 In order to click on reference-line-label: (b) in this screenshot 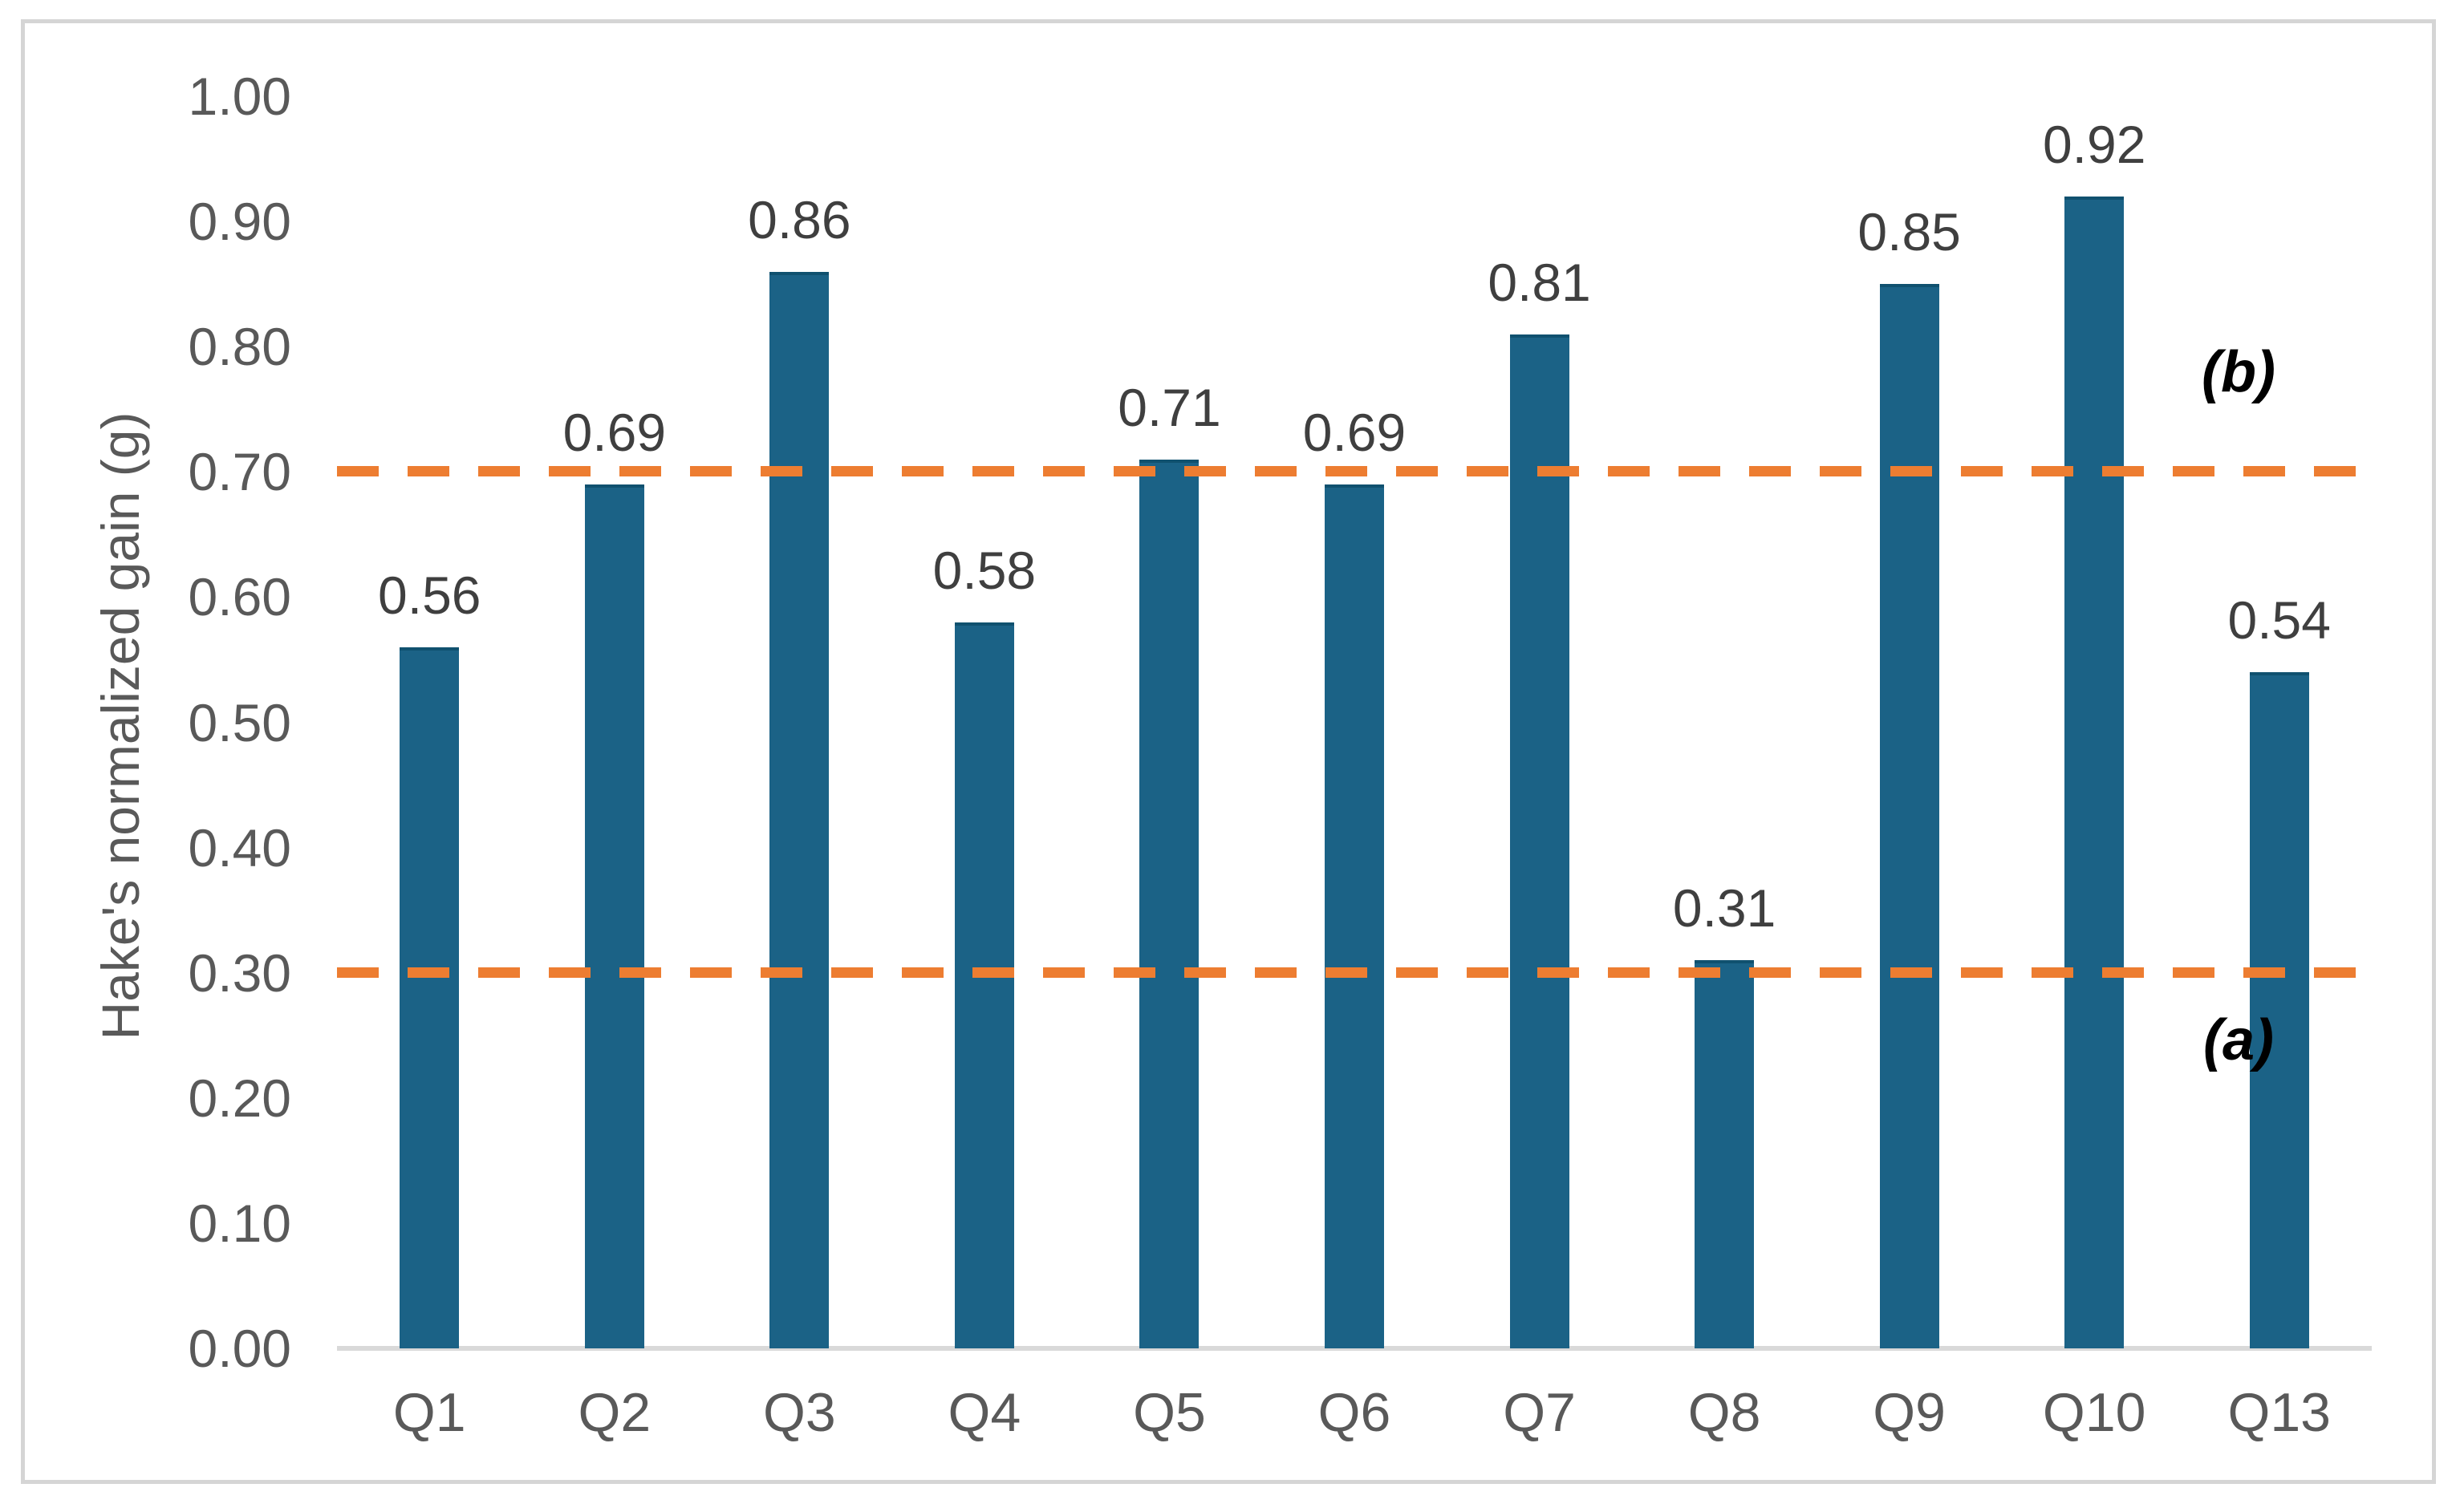, I will do `click(2238, 372)`.